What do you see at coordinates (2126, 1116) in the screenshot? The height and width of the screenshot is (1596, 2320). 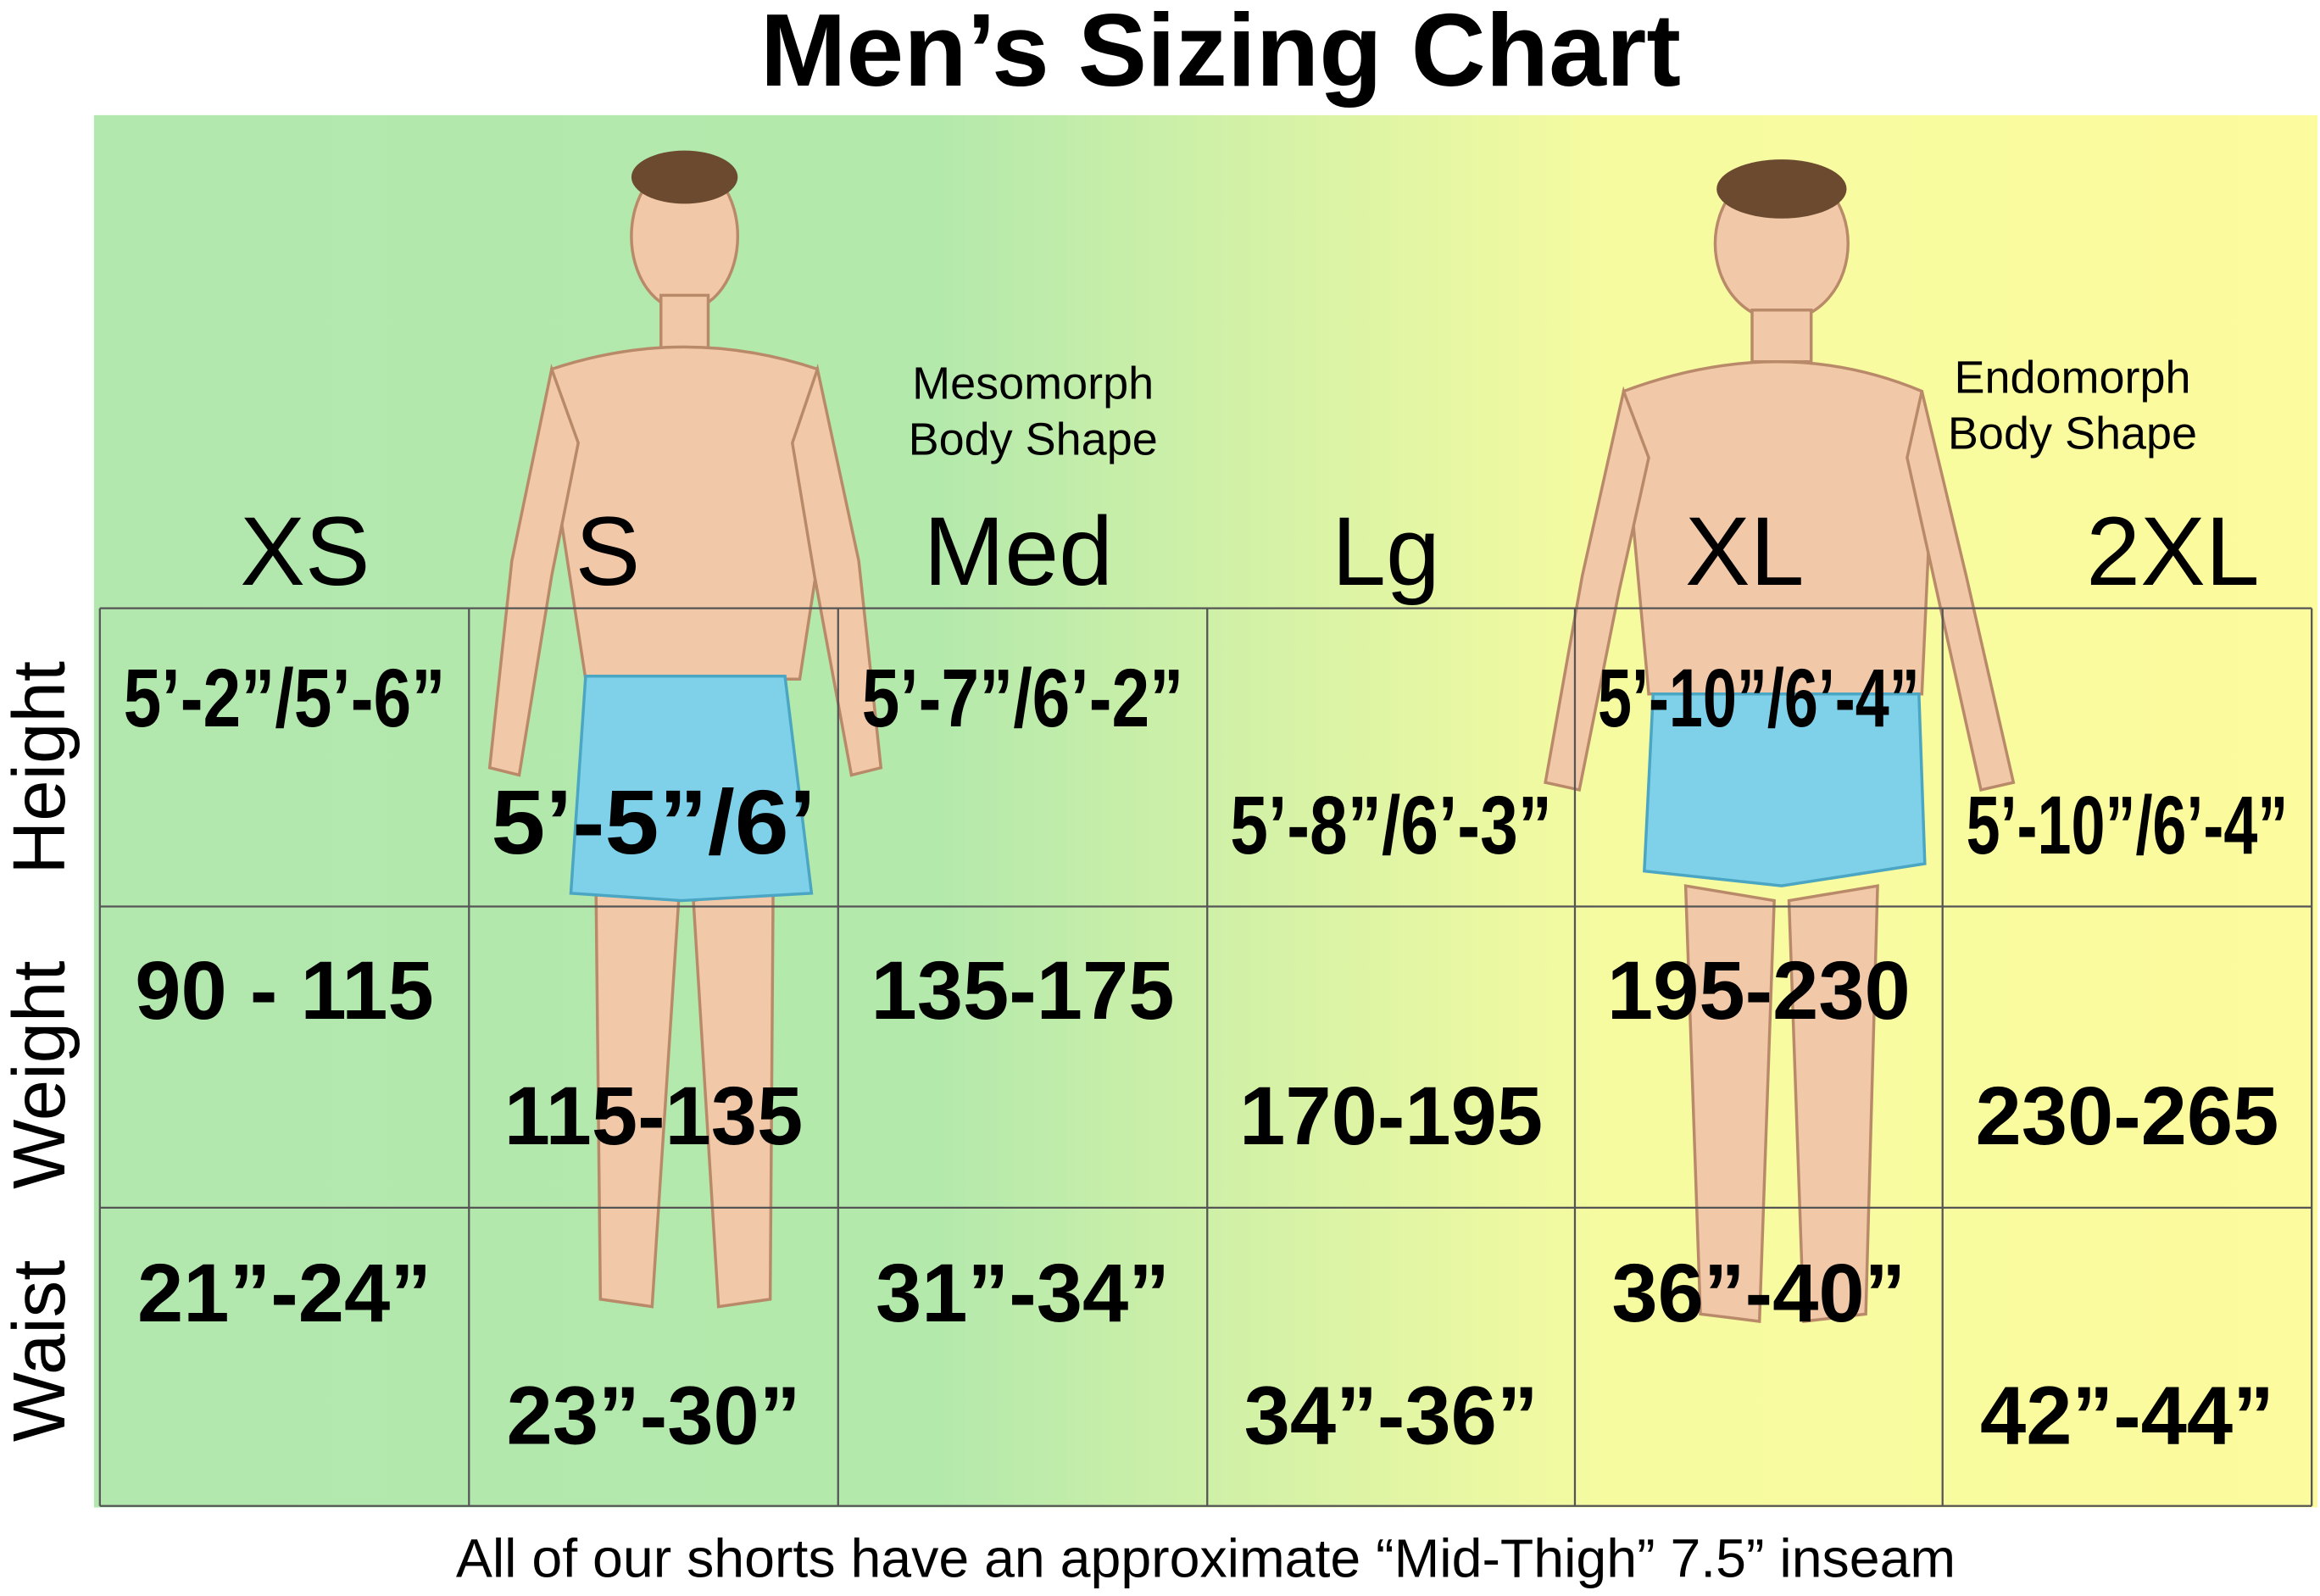 I see `cell-value: 230-265` at bounding box center [2126, 1116].